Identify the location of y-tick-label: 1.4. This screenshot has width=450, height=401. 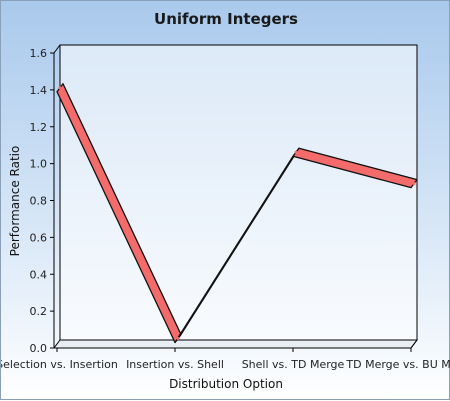
(39, 90).